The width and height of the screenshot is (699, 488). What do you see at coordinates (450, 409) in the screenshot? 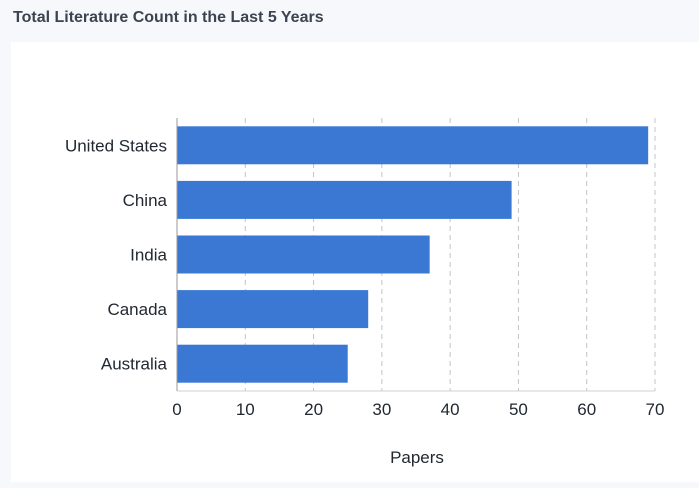
I see `x-tick-label: 40` at bounding box center [450, 409].